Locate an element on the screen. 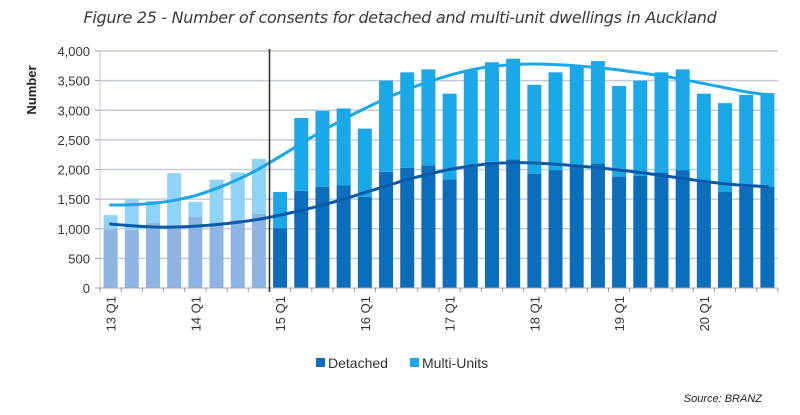 This screenshot has width=800, height=415. y-tick-labels: 0 500 1,000 1,500 2,000 2,500 3,000 3,500 4,000 is located at coordinates (73, 170).